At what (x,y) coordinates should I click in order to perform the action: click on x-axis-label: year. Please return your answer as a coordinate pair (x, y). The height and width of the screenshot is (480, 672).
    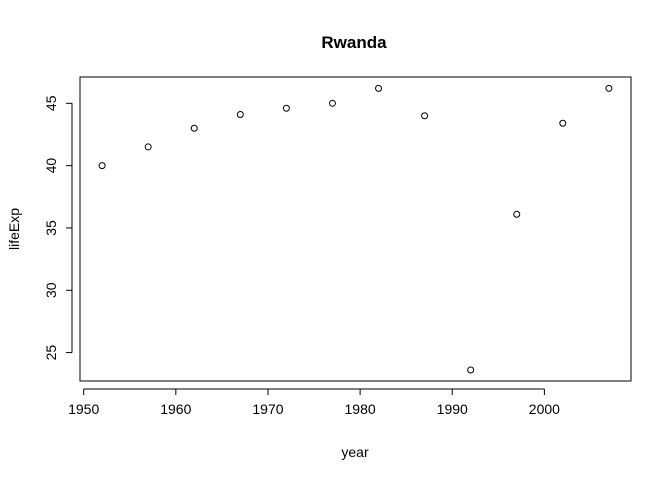
    Looking at the image, I should click on (355, 452).